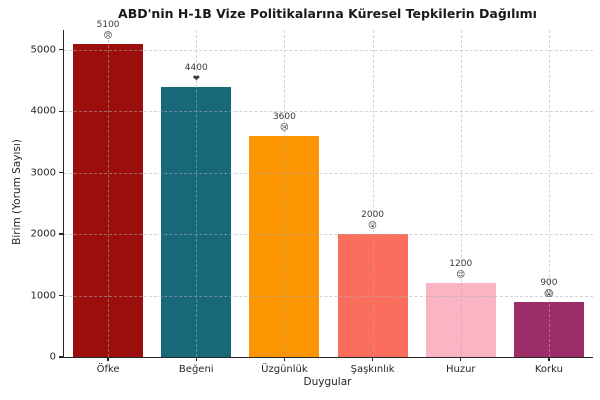 The height and width of the screenshot is (400, 600). Describe the element at coordinates (108, 369) in the screenshot. I see `x-tick-label: Öfke` at that location.